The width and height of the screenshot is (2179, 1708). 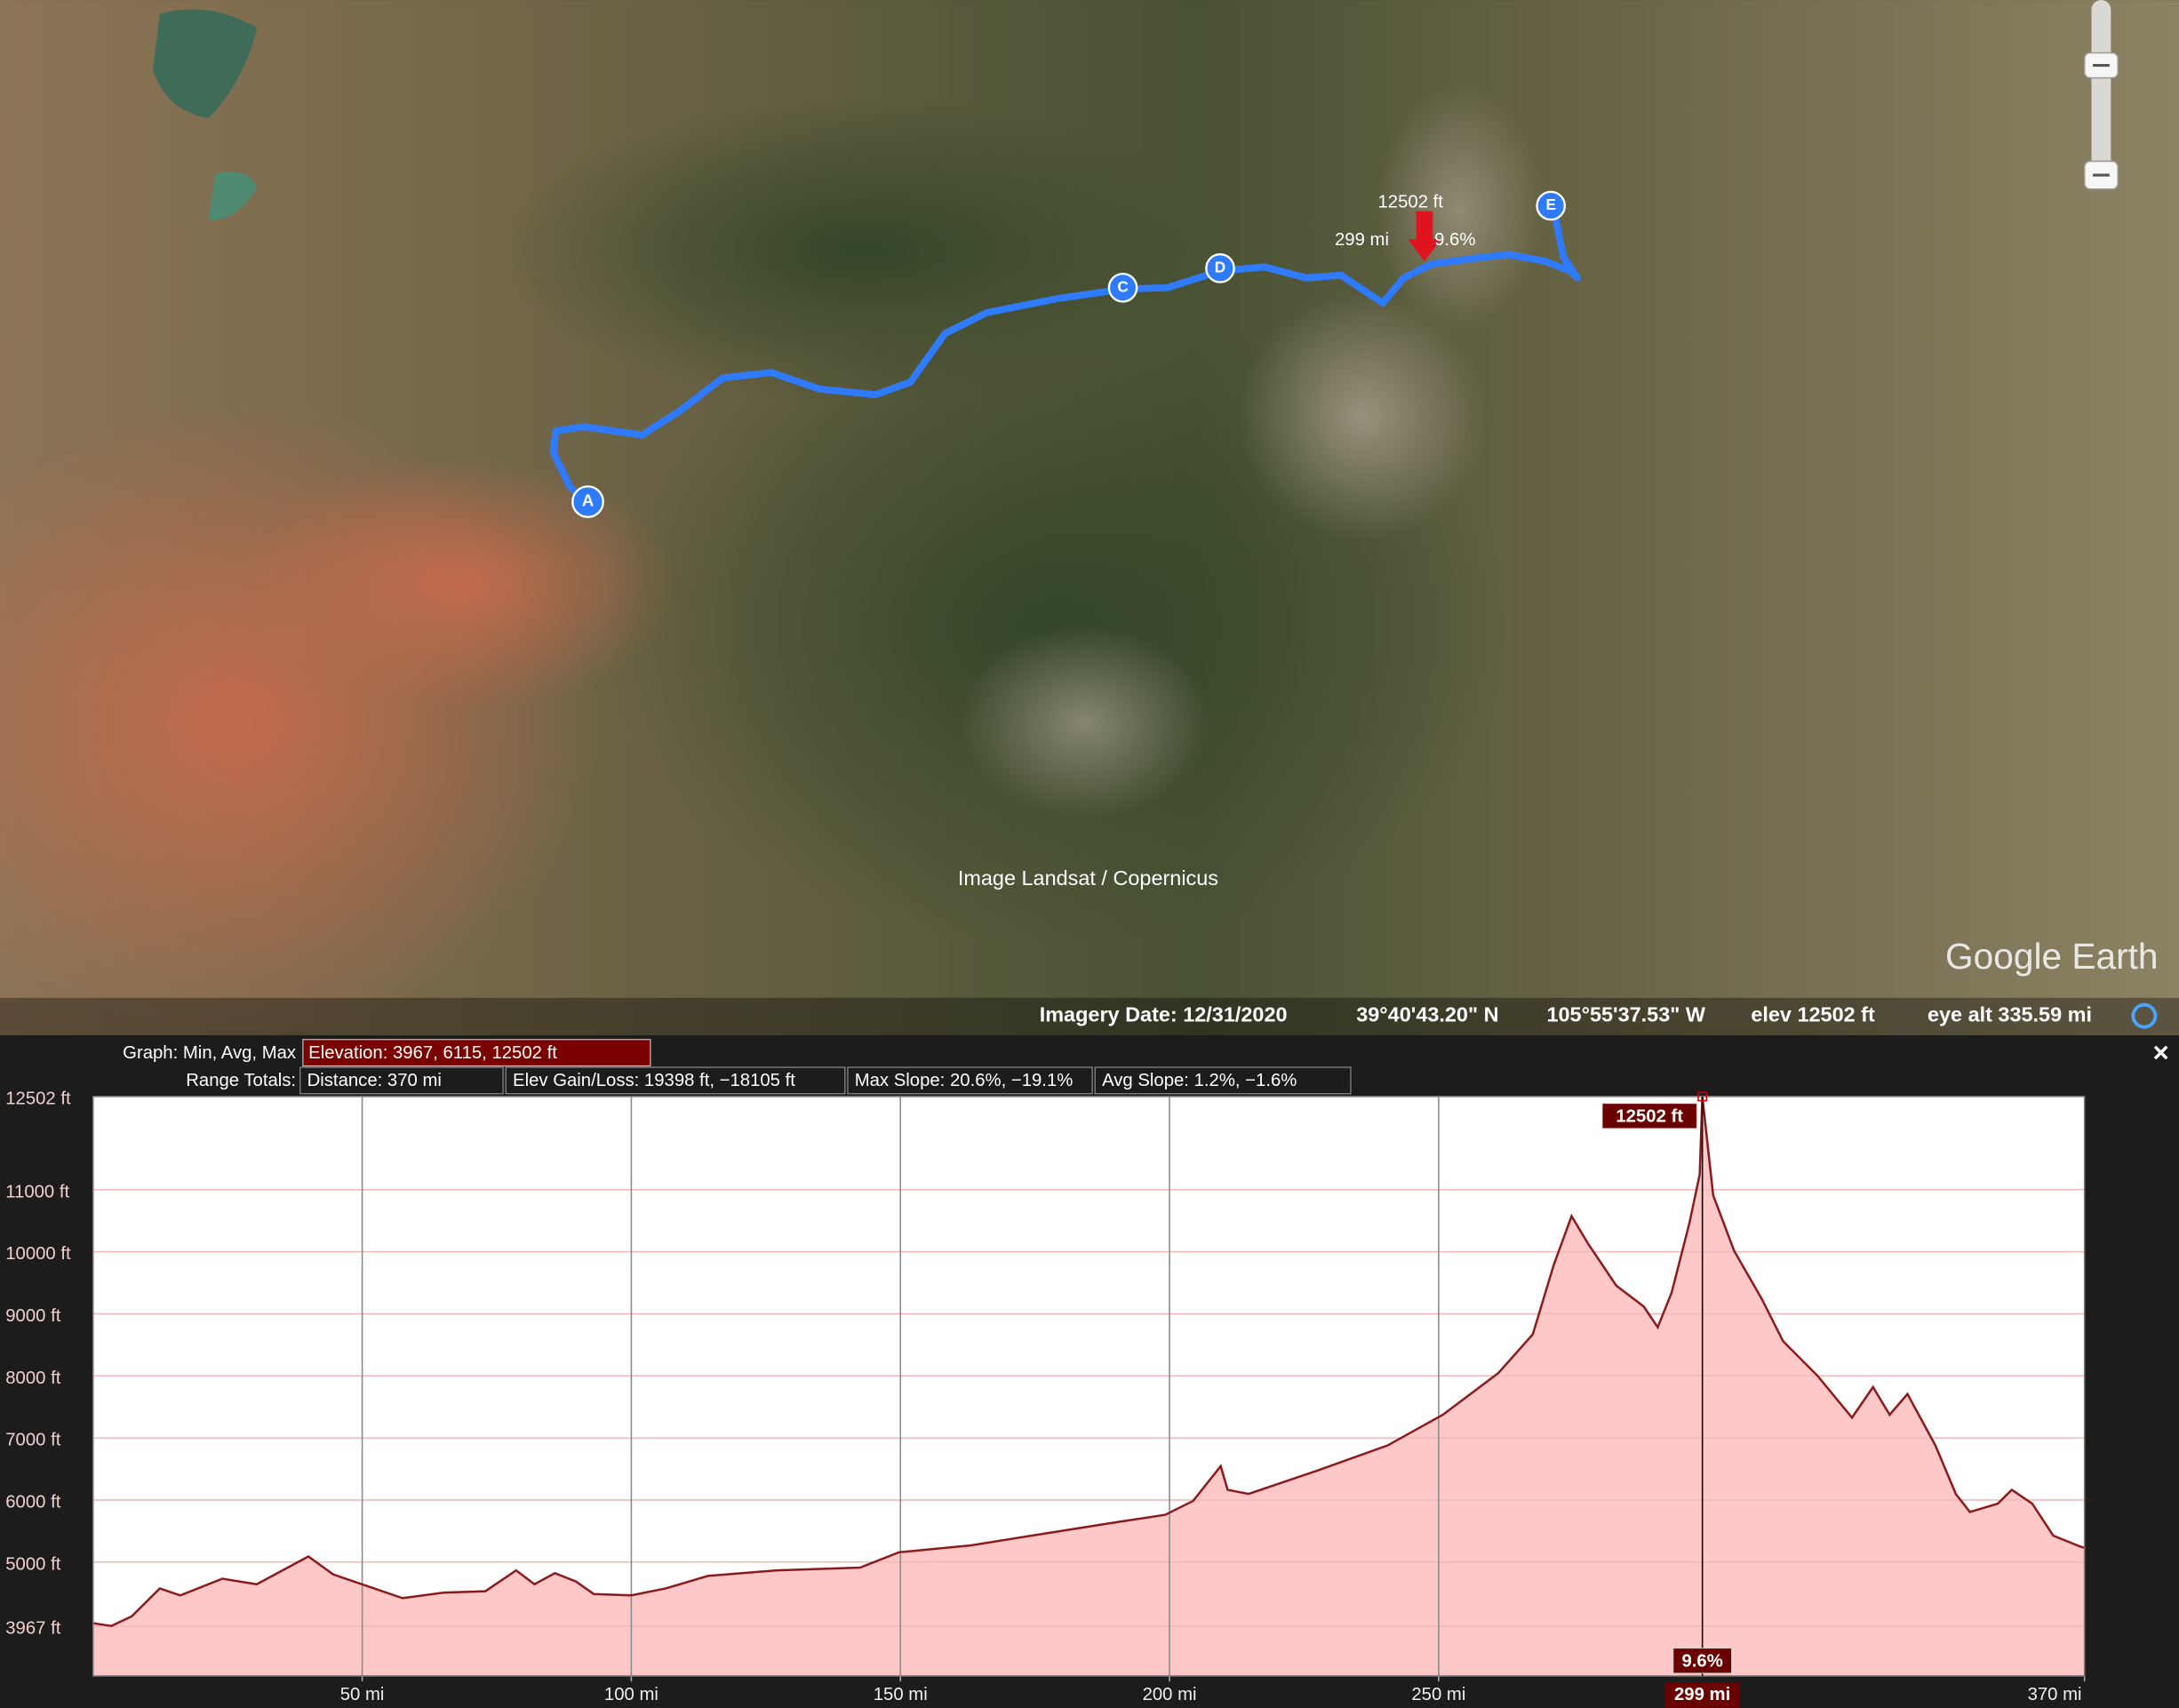 What do you see at coordinates (210, 1053) in the screenshot?
I see `graph-label: Graph: Min, Avg, Max` at bounding box center [210, 1053].